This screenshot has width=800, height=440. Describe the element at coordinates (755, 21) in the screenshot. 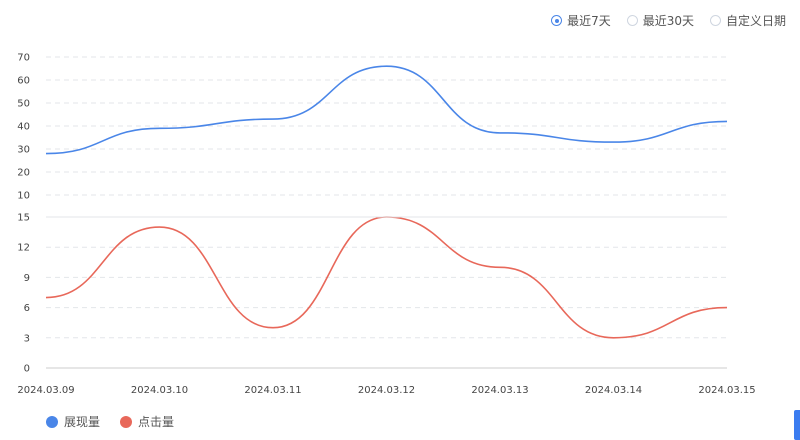

I see `range-option-label: 自定义日期` at that location.